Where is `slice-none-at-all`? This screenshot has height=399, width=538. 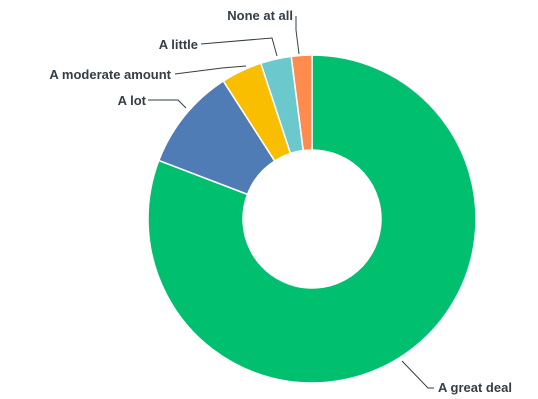
slice-none-at-all is located at coordinates (301, 103).